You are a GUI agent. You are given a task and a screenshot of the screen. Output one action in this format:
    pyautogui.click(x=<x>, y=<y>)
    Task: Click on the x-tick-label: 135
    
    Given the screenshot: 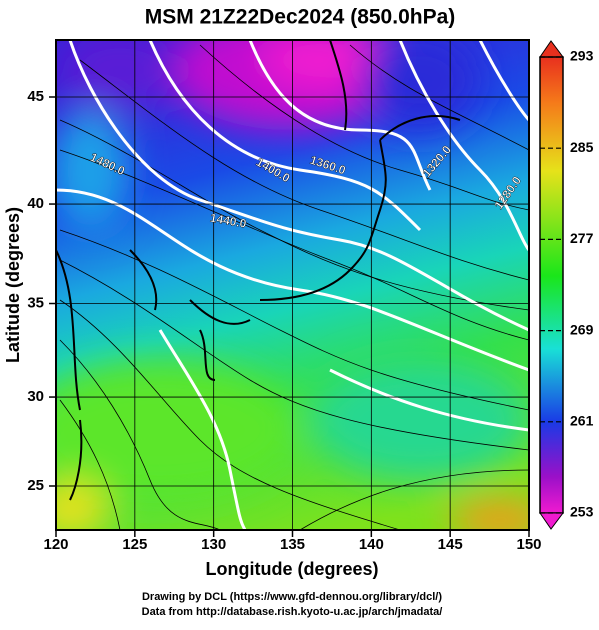 What is the action you would take?
    pyautogui.click(x=292, y=544)
    